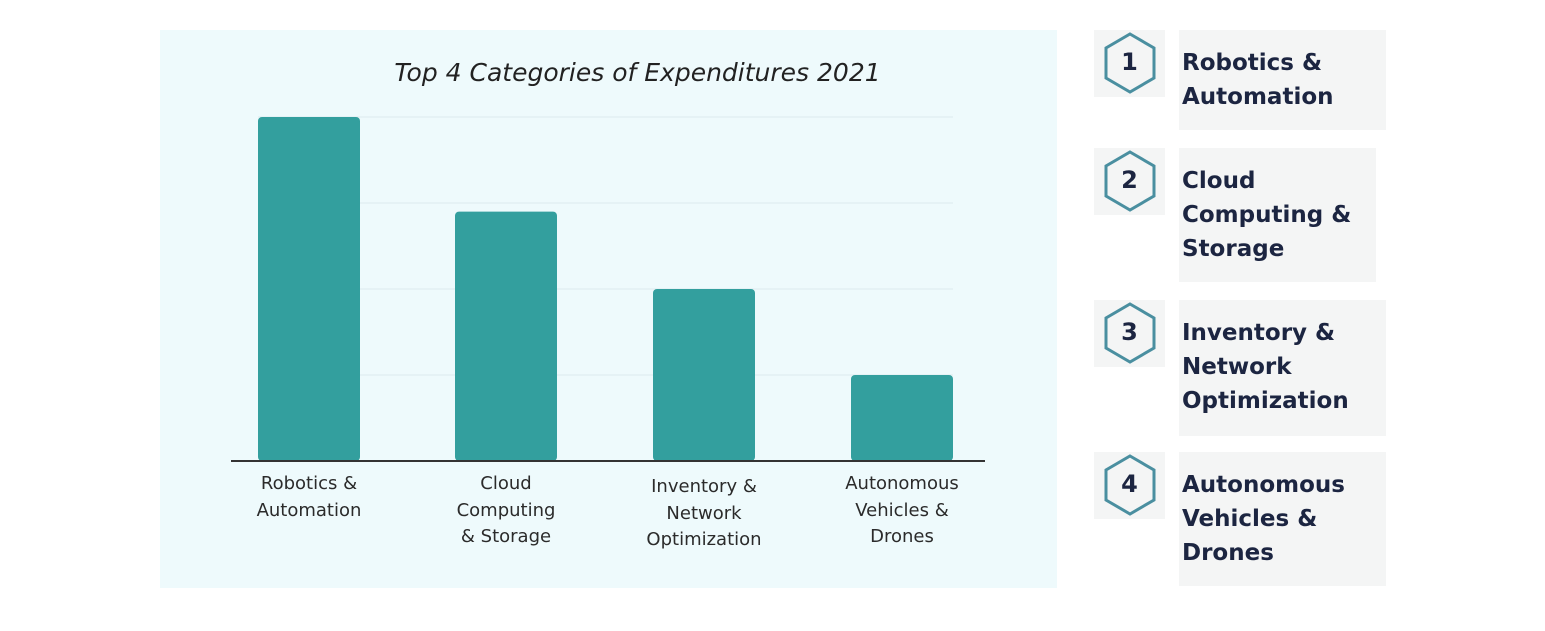  I want to click on x-tick-label: Autonomous Vehicles & Drones, so click(902, 510).